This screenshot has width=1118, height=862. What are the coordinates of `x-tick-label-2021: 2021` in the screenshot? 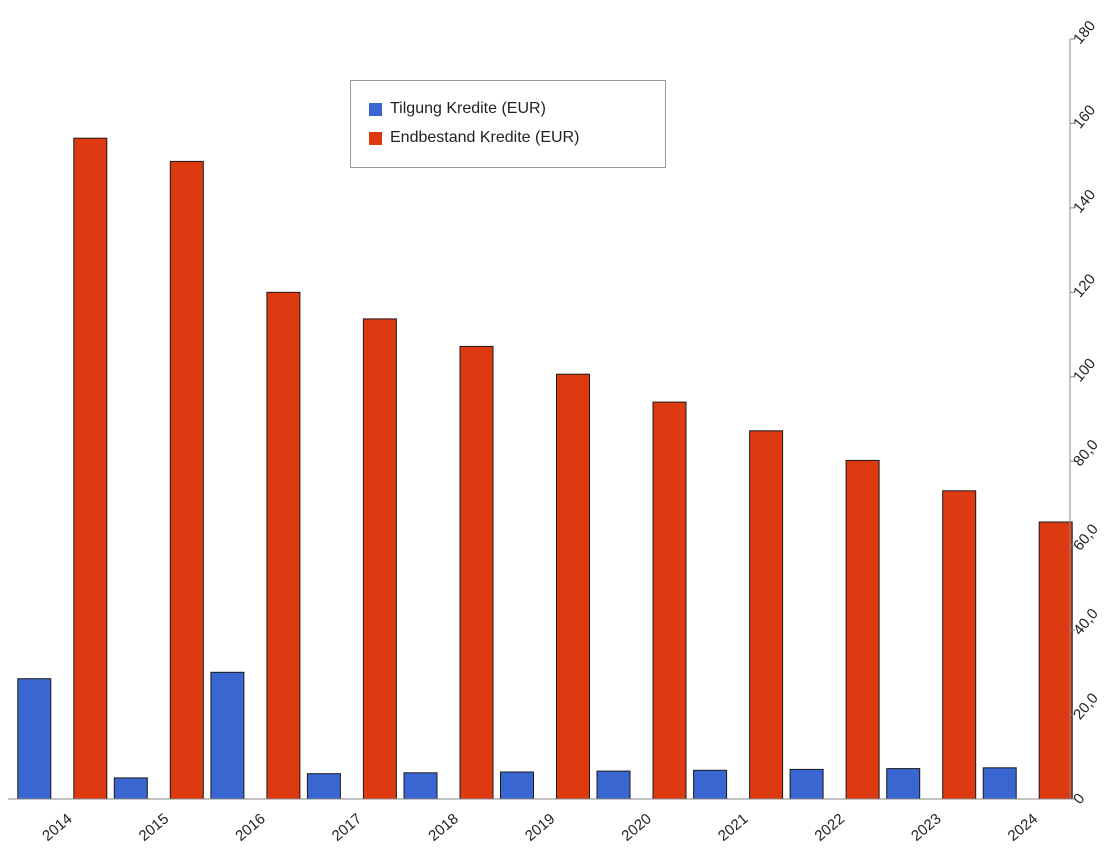 It's located at (733, 827).